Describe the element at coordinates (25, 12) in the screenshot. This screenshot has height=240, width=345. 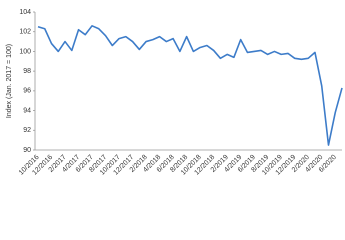
I see `y-tick-label: 104` at that location.